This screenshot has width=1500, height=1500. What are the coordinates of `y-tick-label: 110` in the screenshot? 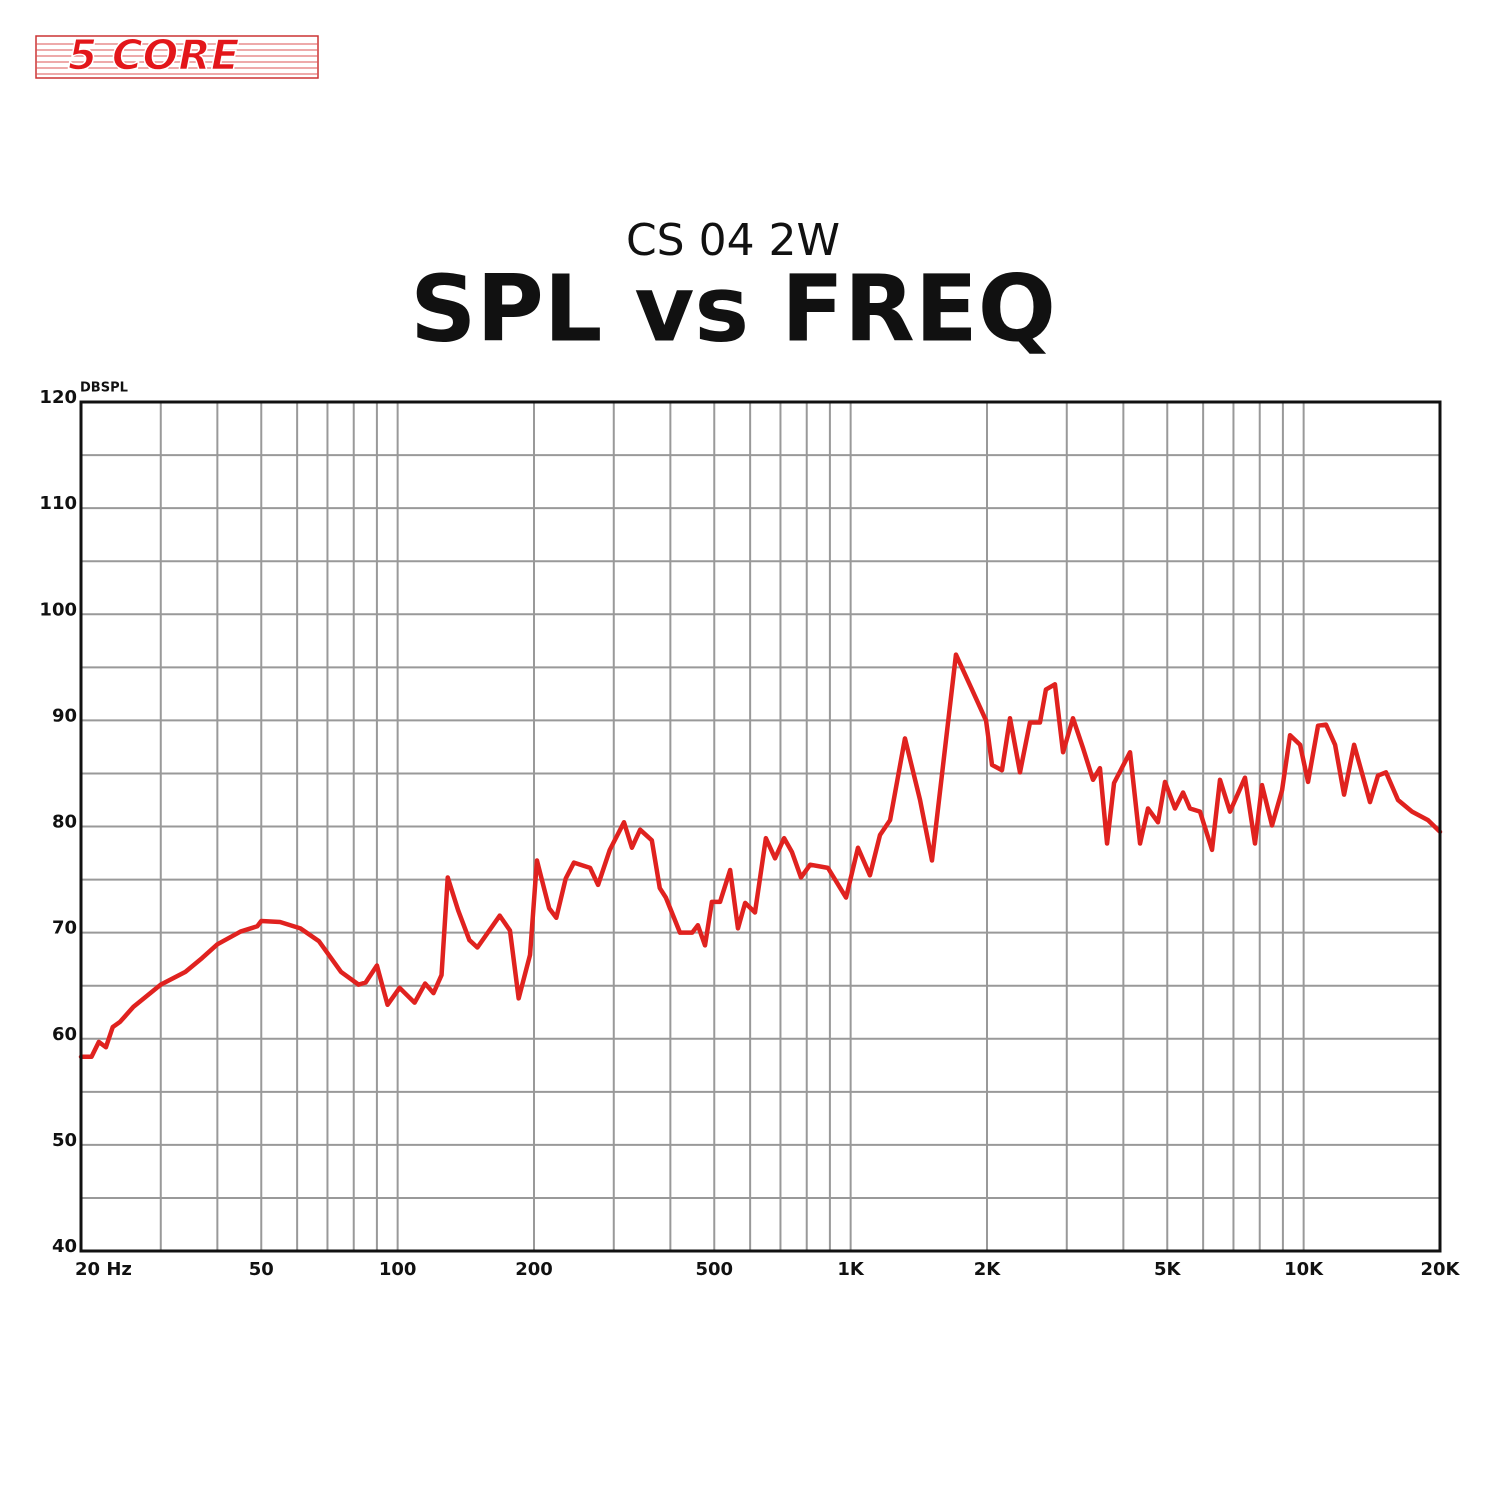 It's located at (58, 503).